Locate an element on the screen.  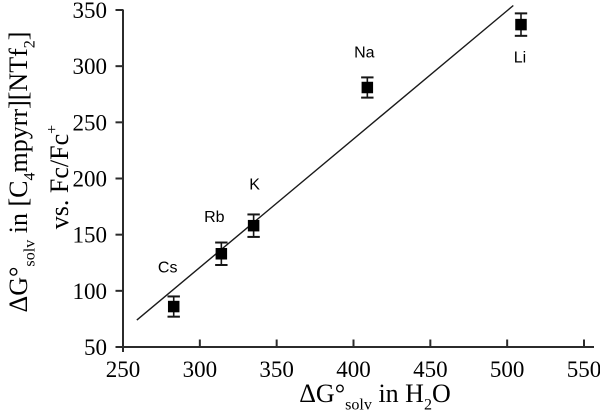
x-tick-label: 550 is located at coordinates (583, 369).